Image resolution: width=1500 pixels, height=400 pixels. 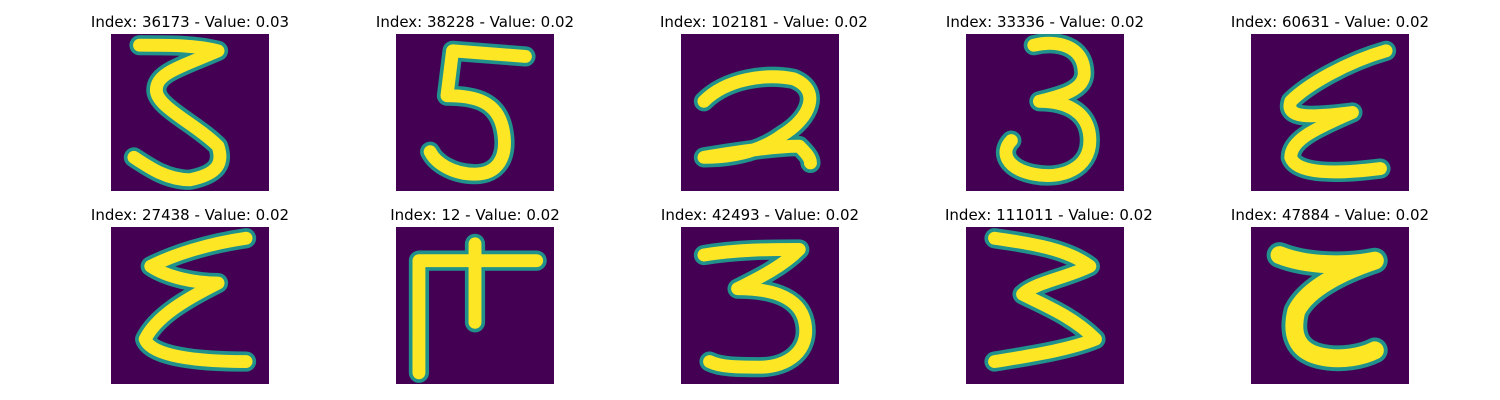 What do you see at coordinates (475, 22) in the screenshot?
I see `panel-title: Index: 38228 - Value: 0.02` at bounding box center [475, 22].